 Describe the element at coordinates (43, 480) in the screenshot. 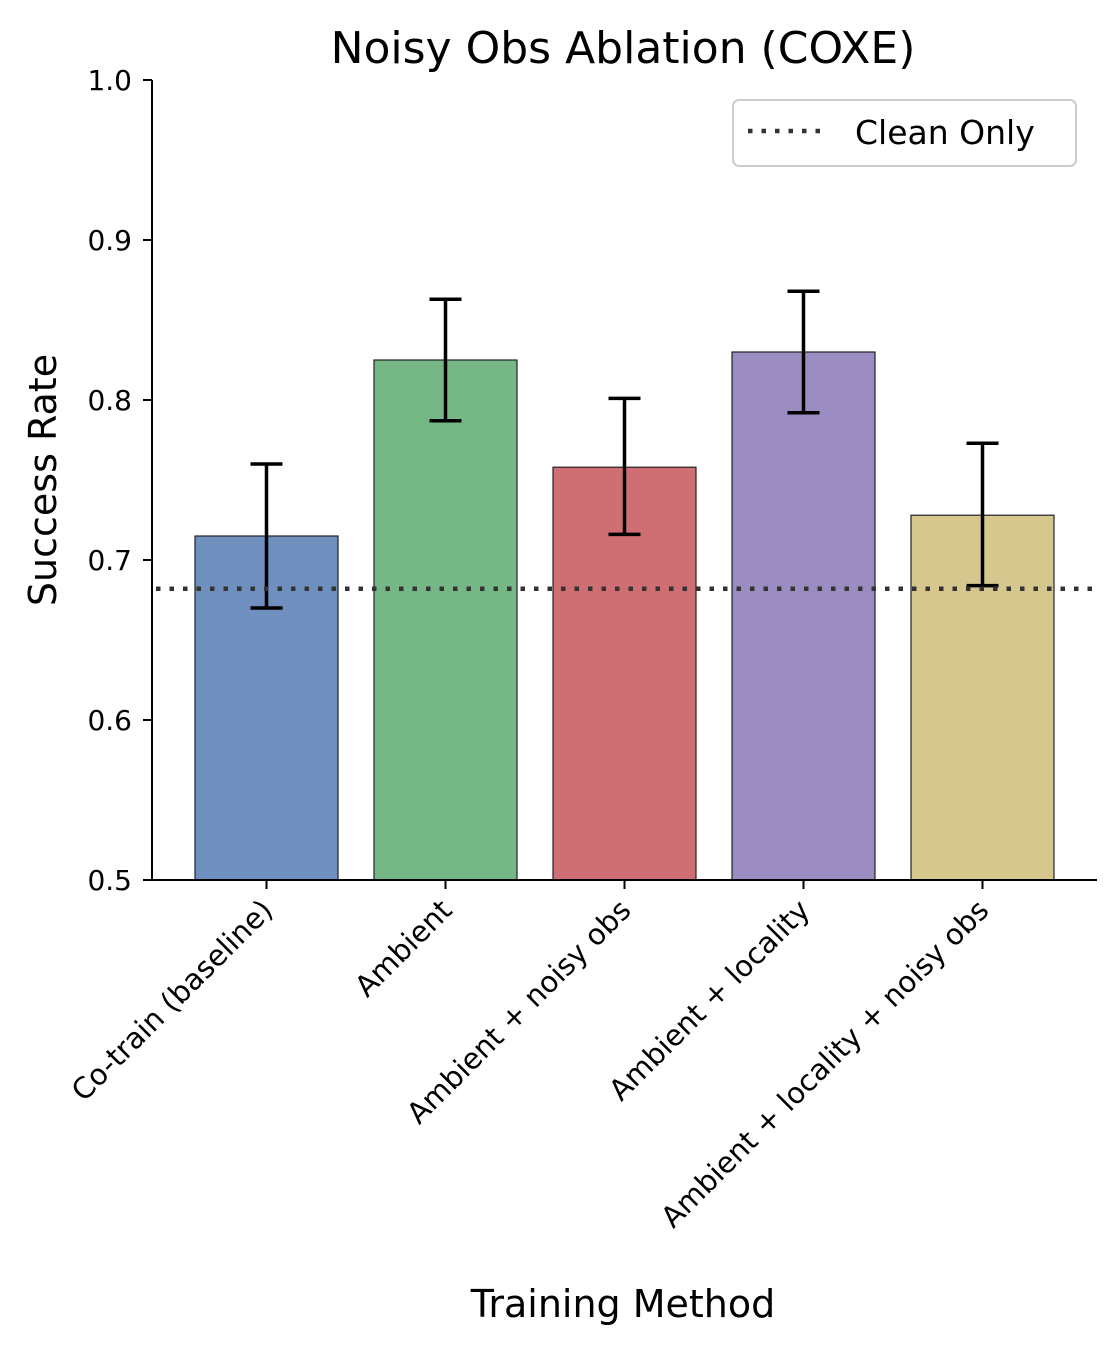

I see `y-axis-label: Success Rate` at that location.